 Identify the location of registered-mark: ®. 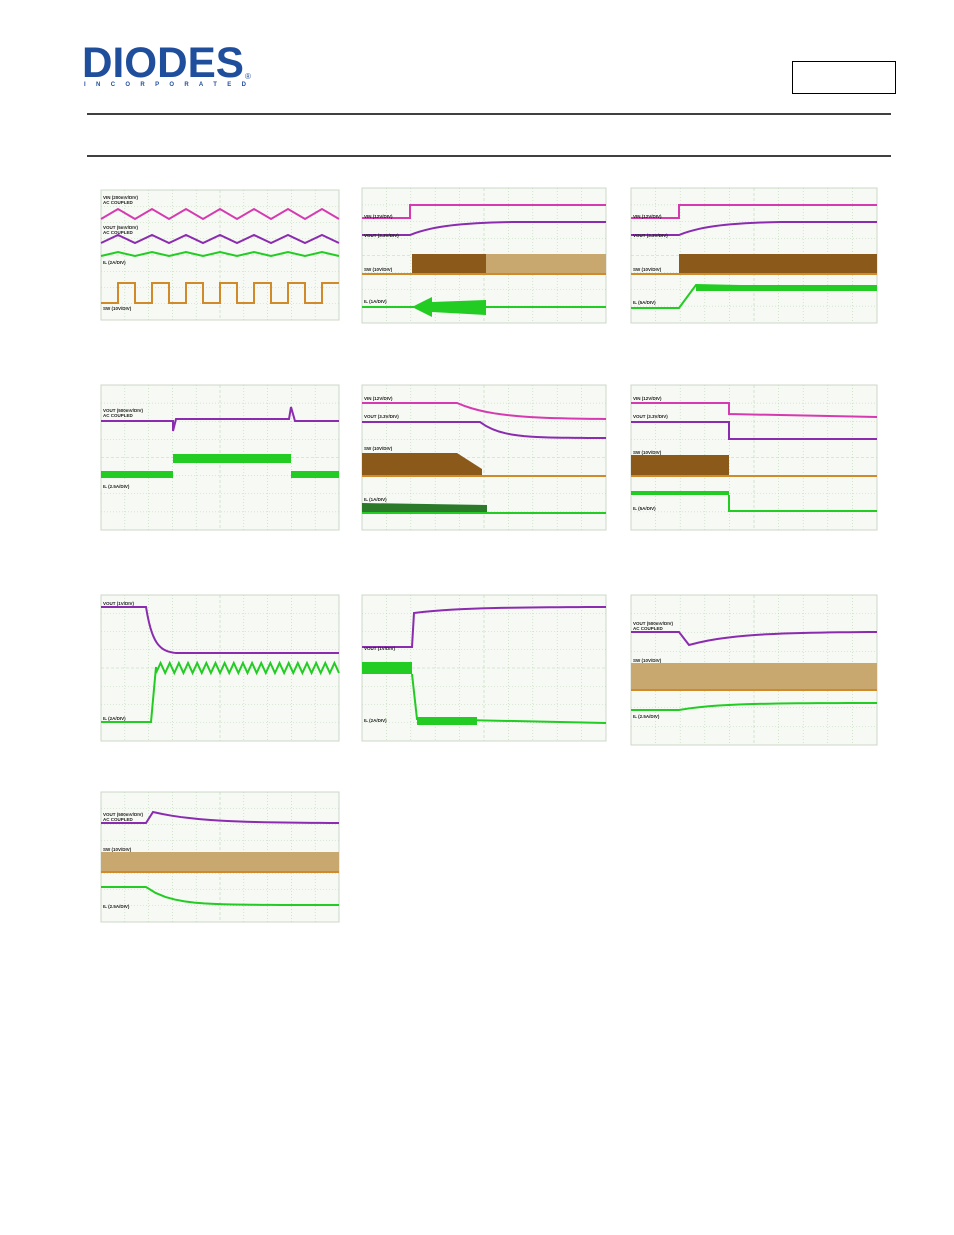
(248, 76).